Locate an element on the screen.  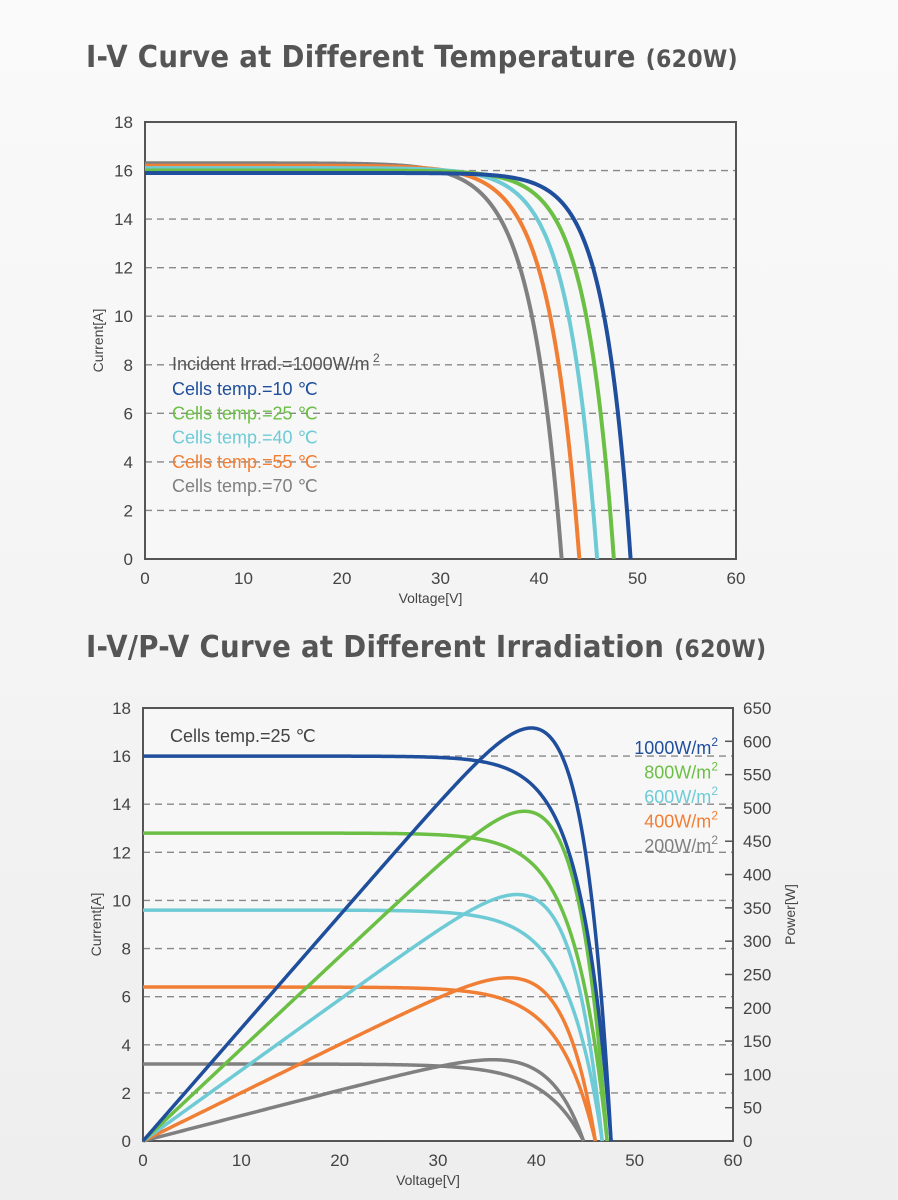
chart2-y2-tick-label: 250 is located at coordinates (757, 974).